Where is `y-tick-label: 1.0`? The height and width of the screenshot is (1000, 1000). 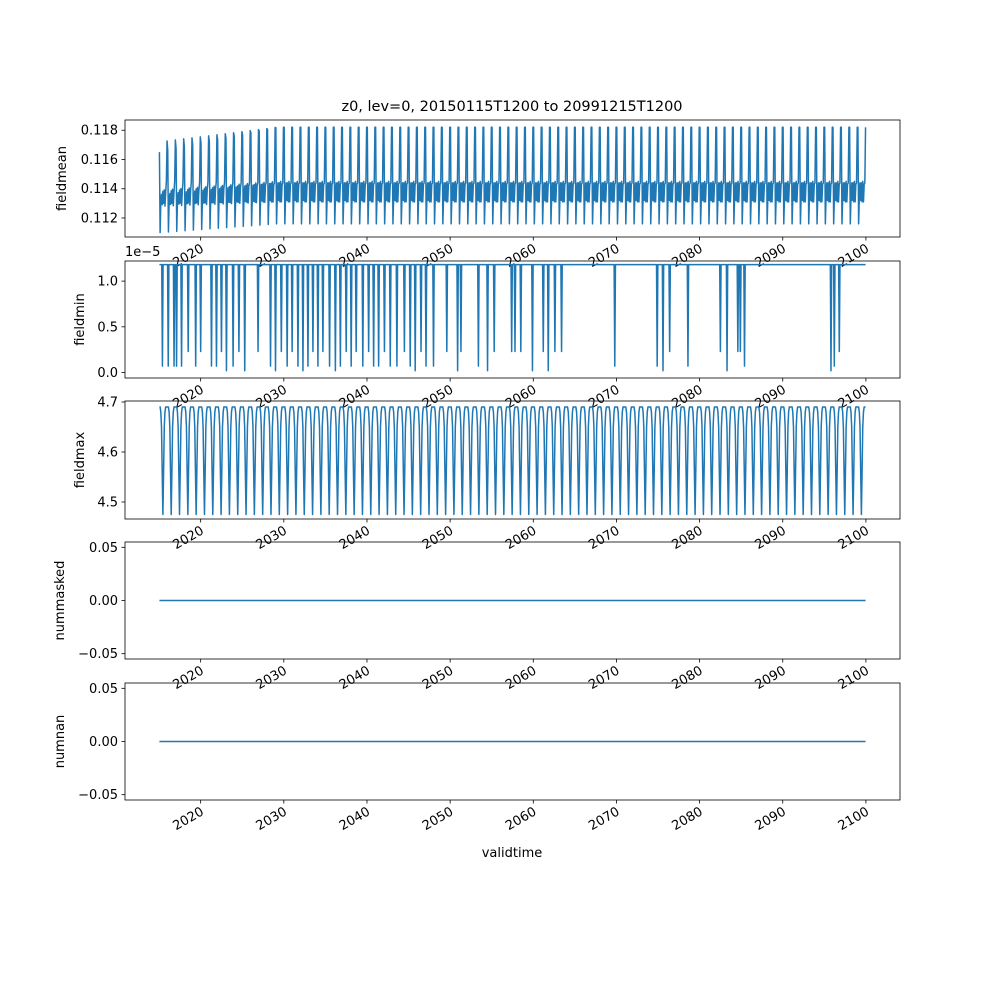 y-tick-label: 1.0 is located at coordinates (107, 282).